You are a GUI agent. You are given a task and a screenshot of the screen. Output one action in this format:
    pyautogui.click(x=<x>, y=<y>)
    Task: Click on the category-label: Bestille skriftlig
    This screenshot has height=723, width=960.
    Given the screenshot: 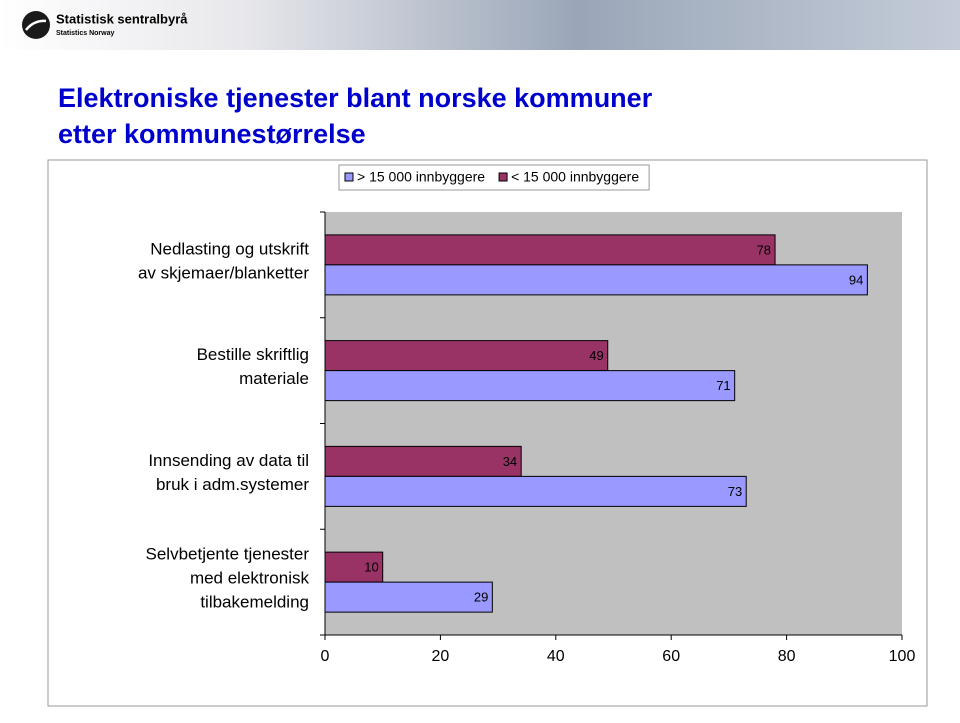 What is the action you would take?
    pyautogui.click(x=253, y=354)
    